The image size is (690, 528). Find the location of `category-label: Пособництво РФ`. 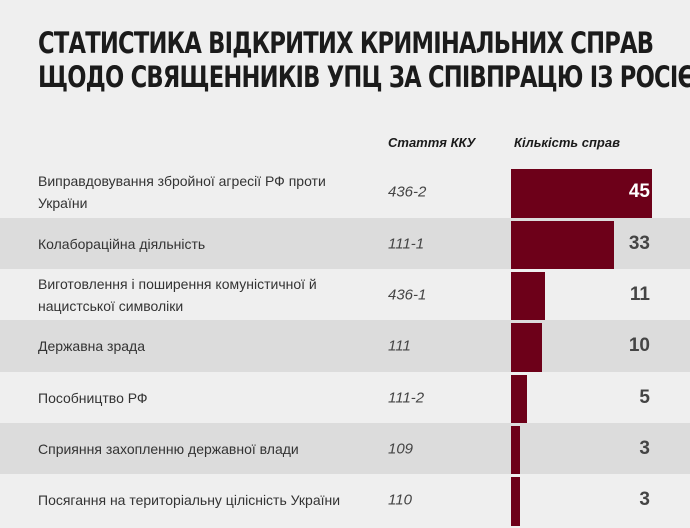

category-label: Пособництво РФ is located at coordinates (93, 397).